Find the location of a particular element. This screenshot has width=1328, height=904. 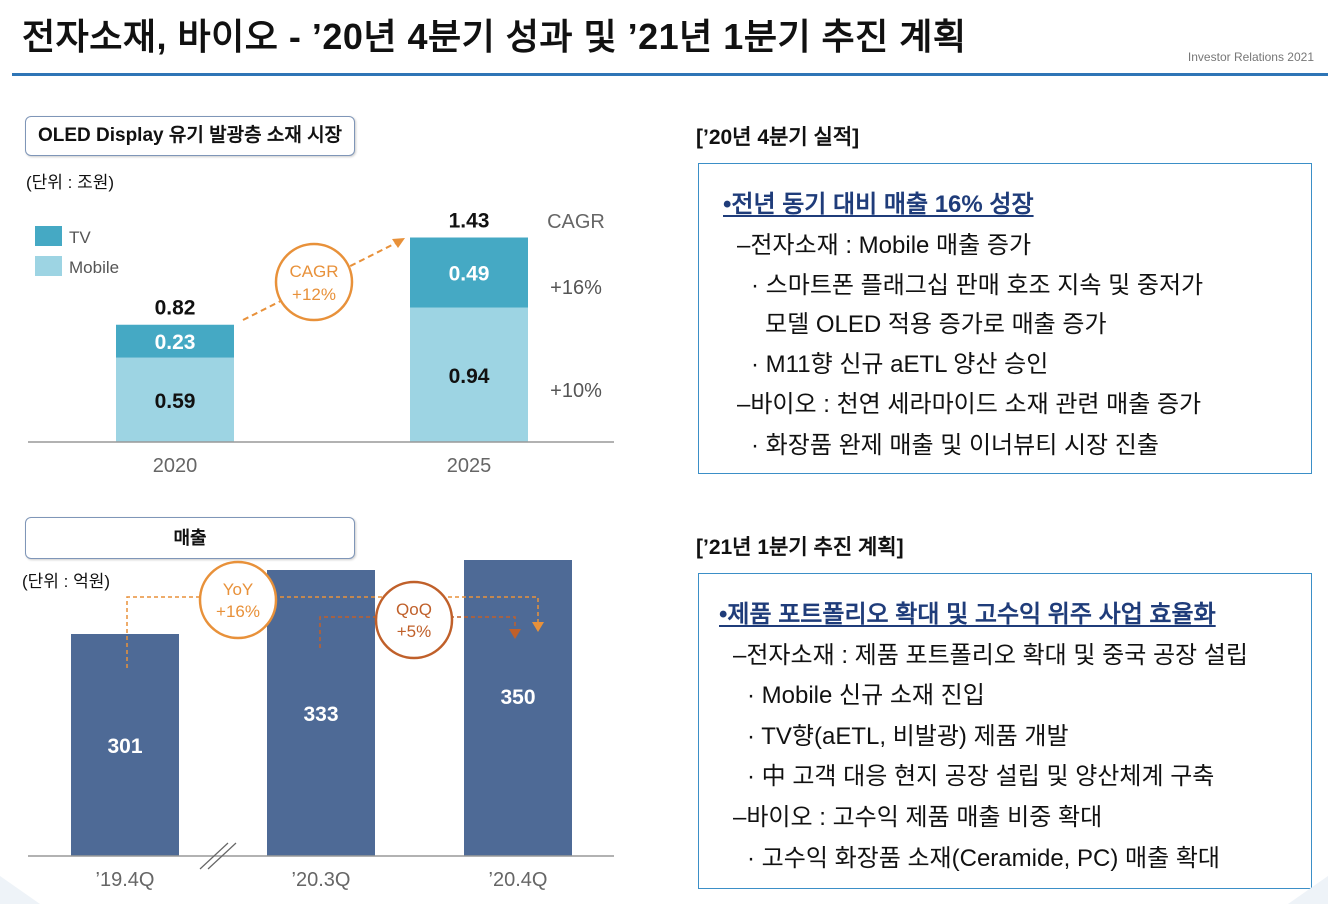

q1-line: · Mobile 신규 소재 진입 is located at coordinates (866, 695).